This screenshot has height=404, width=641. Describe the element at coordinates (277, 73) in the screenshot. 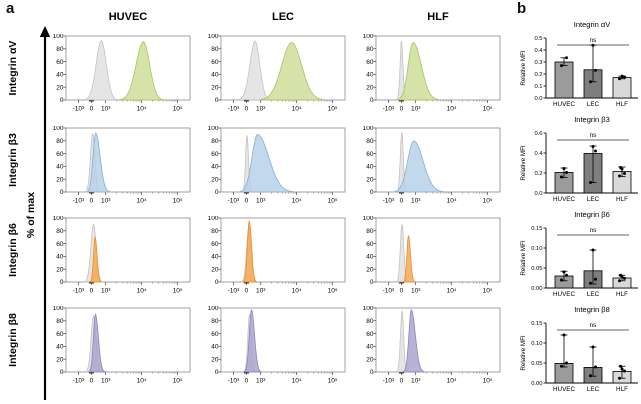

I see `flow-histogram-lec-1: 0 20 40 60 80 100 -10³ 0 10³ 10⁴ 10⁵` at that location.